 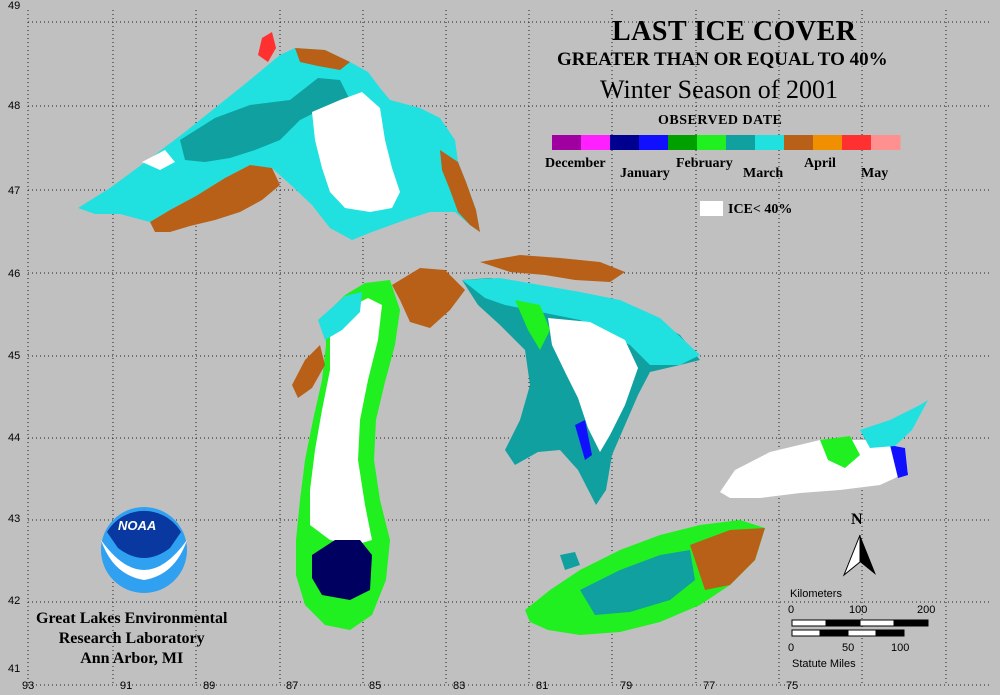 I want to click on lake-huron-ice-brown-nw, so click(x=428, y=298).